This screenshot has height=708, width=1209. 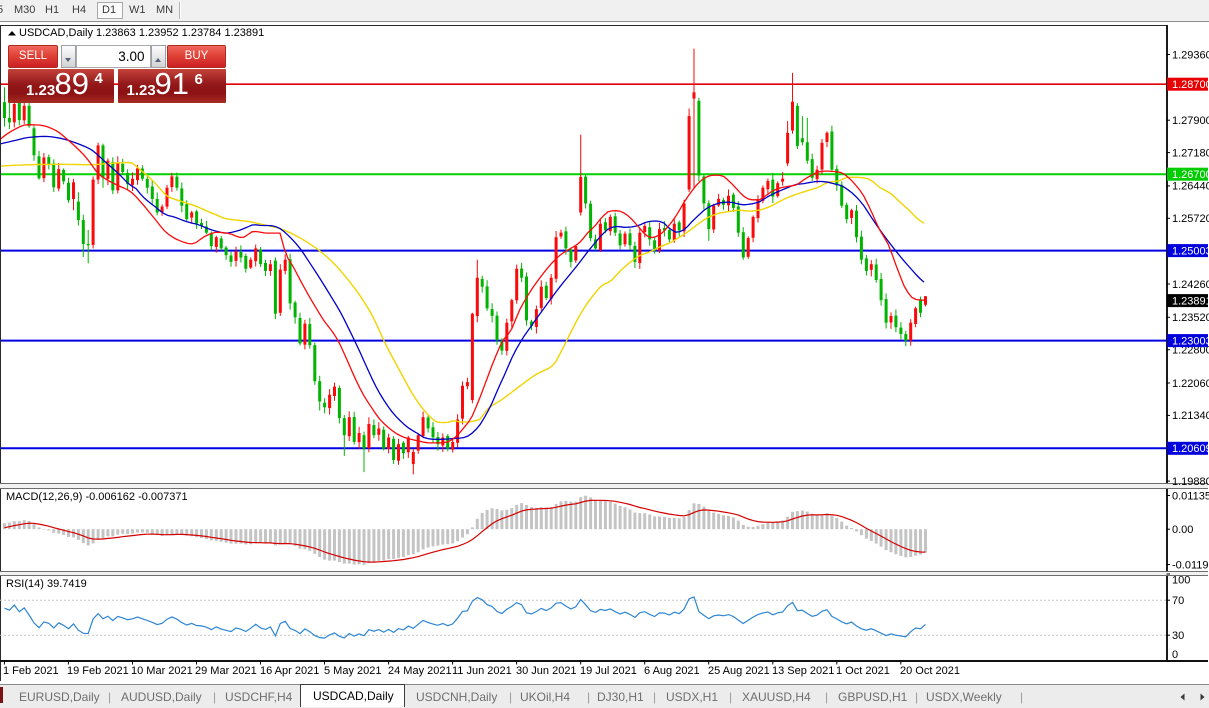 What do you see at coordinates (1190, 318) in the screenshot?
I see `svg-text: 1.23520` at bounding box center [1190, 318].